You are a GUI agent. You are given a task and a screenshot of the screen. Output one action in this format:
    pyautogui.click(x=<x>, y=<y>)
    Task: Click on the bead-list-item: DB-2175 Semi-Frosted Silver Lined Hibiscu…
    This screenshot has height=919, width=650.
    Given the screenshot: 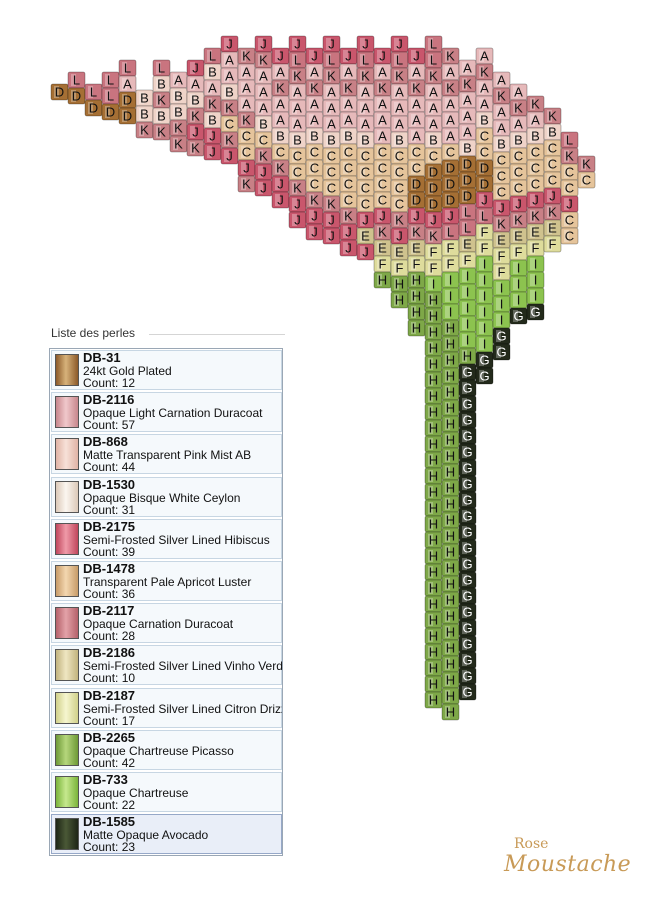 What is the action you would take?
    pyautogui.click(x=166, y=538)
    